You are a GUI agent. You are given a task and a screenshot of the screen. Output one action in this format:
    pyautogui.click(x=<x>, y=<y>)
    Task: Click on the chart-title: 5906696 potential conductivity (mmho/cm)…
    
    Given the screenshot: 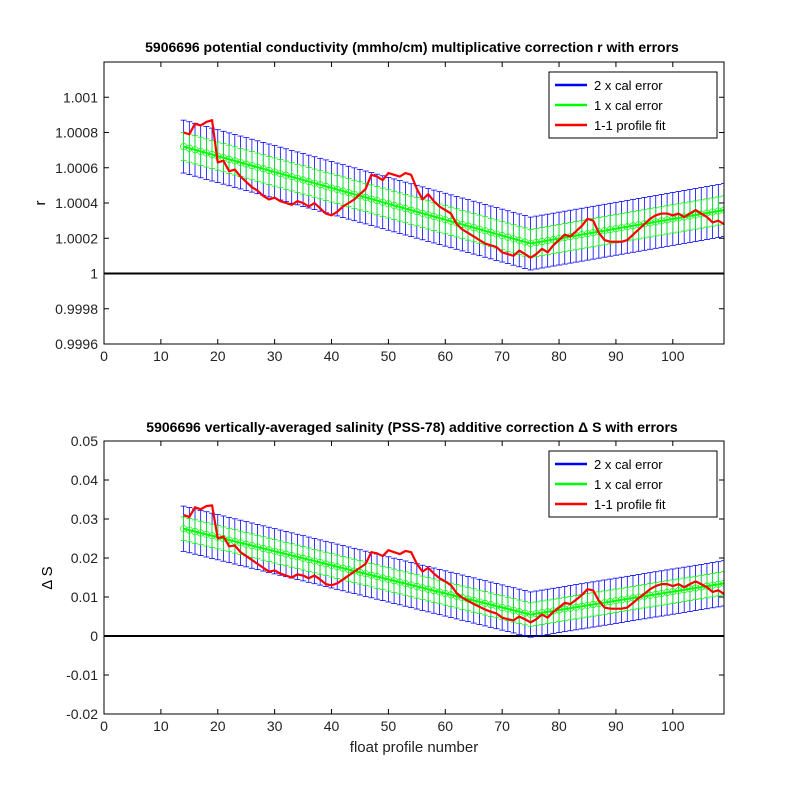 What is the action you would take?
    pyautogui.click(x=412, y=47)
    